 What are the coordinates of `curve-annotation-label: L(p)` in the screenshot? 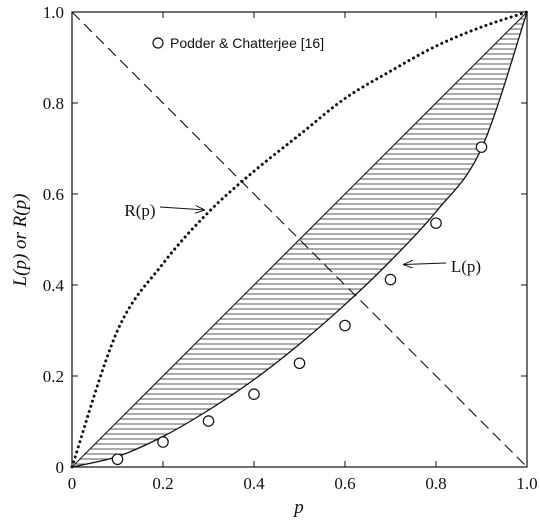 It's located at (466, 266).